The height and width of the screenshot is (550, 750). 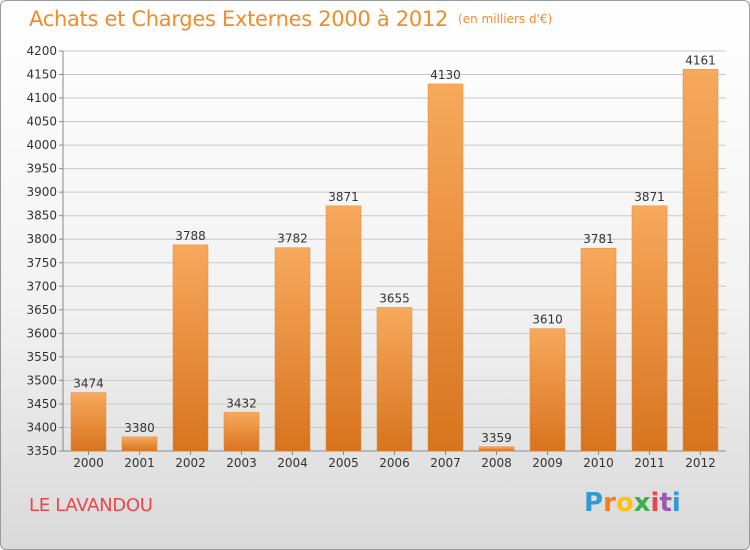 What do you see at coordinates (41, 122) in the screenshot?
I see `y-tick-label: 4050` at bounding box center [41, 122].